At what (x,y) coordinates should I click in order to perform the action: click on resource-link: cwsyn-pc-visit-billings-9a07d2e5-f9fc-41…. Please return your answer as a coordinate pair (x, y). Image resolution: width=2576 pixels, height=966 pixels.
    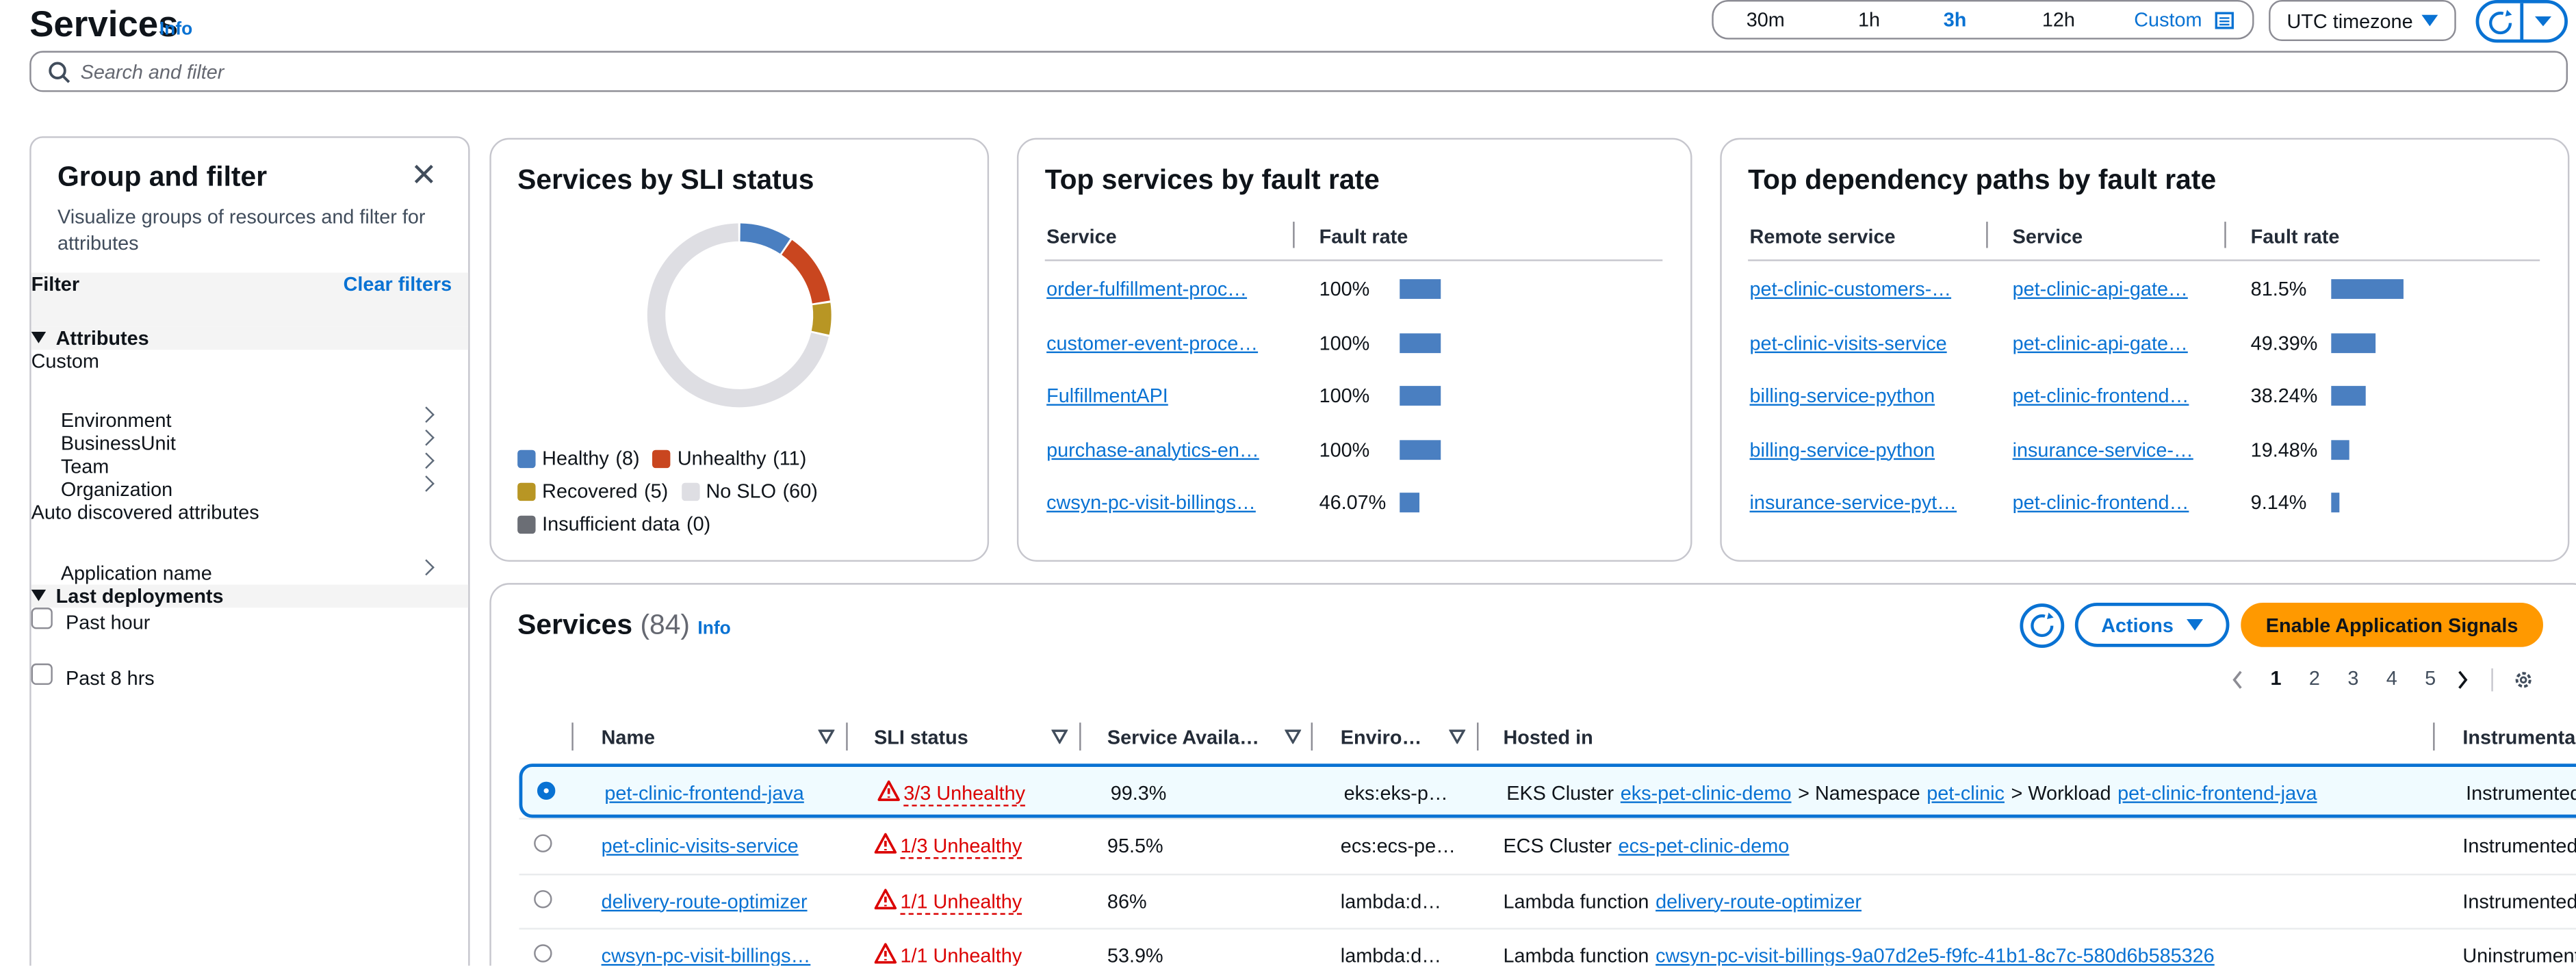
    Looking at the image, I should click on (1935, 955).